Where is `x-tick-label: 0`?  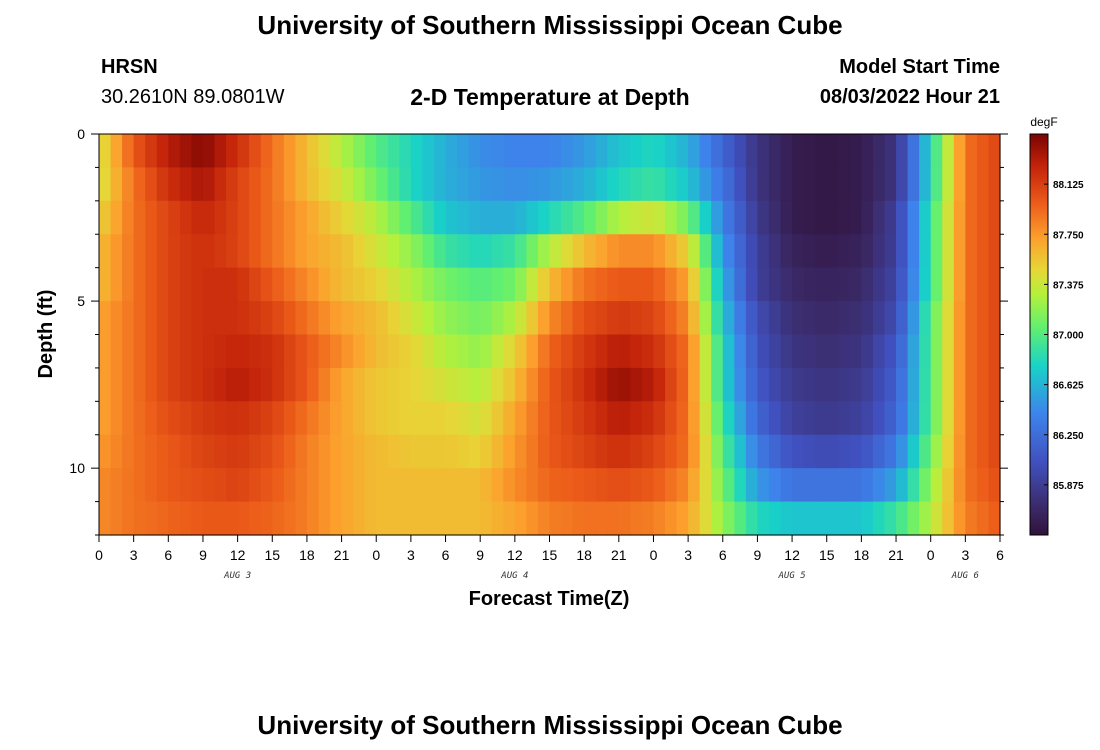
x-tick-label: 0 is located at coordinates (376, 555).